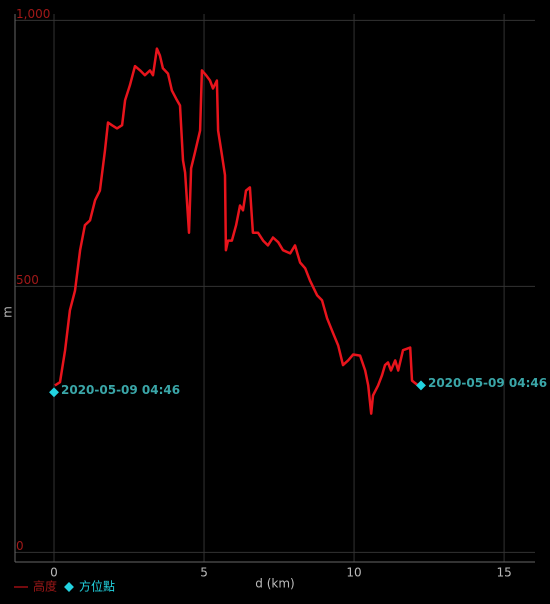 Image resolution: width=550 pixels, height=604 pixels. What do you see at coordinates (45, 586) in the screenshot?
I see `legend-label: 高度` at bounding box center [45, 586].